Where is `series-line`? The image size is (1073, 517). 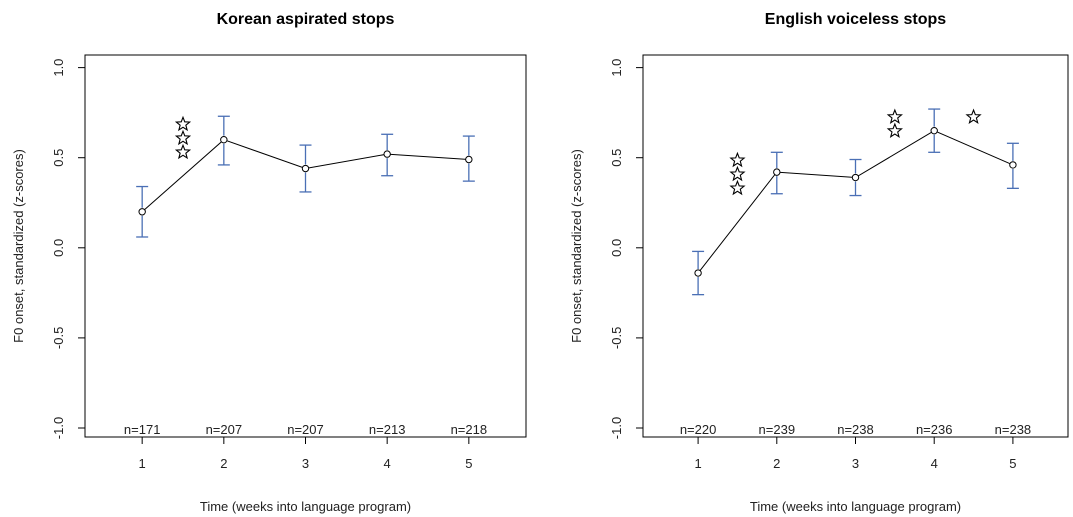
series-line is located at coordinates (855, 202).